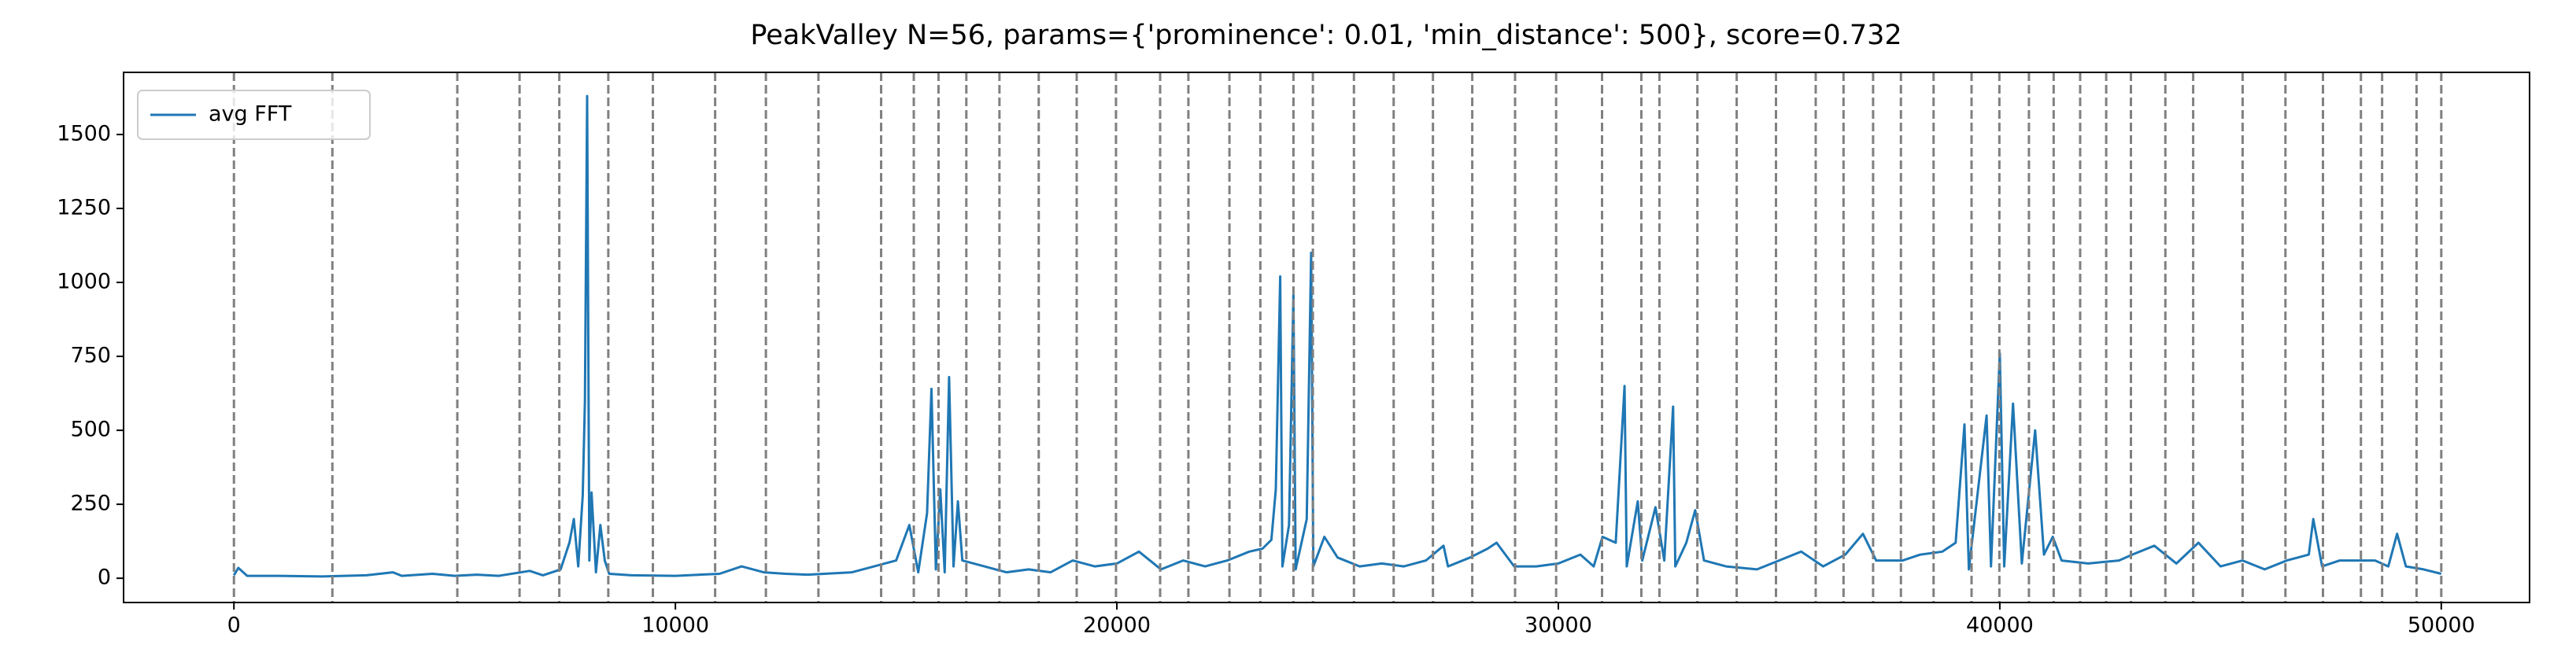  Describe the element at coordinates (675, 626) in the screenshot. I see `x-tick-label: 10000` at that location.